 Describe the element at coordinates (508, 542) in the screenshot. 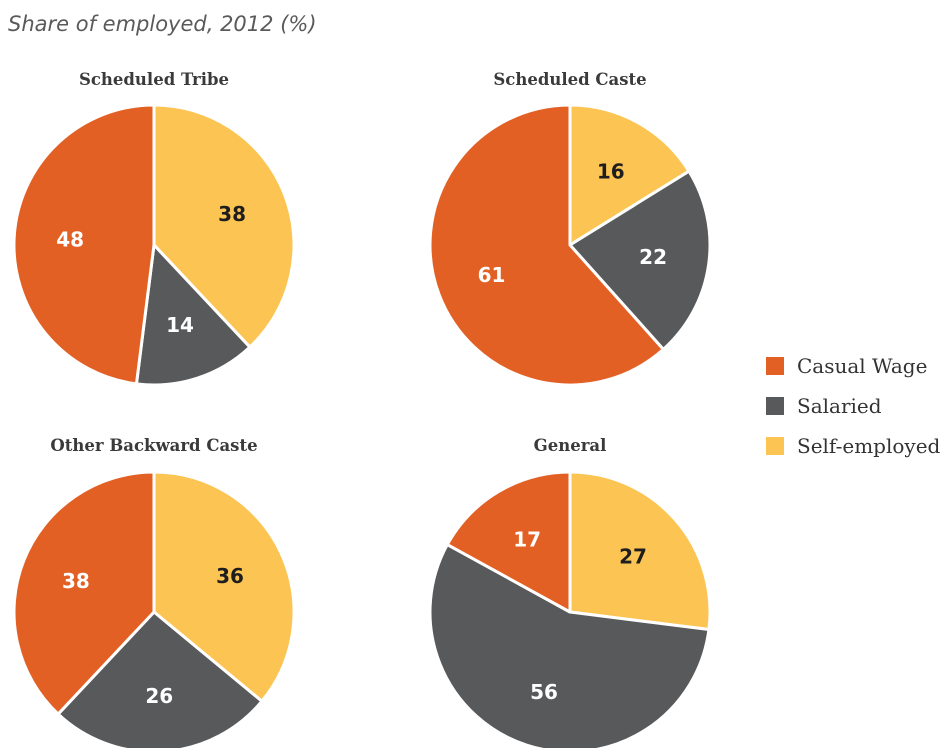

I see `pie-slice-general-casual-wage` at that location.